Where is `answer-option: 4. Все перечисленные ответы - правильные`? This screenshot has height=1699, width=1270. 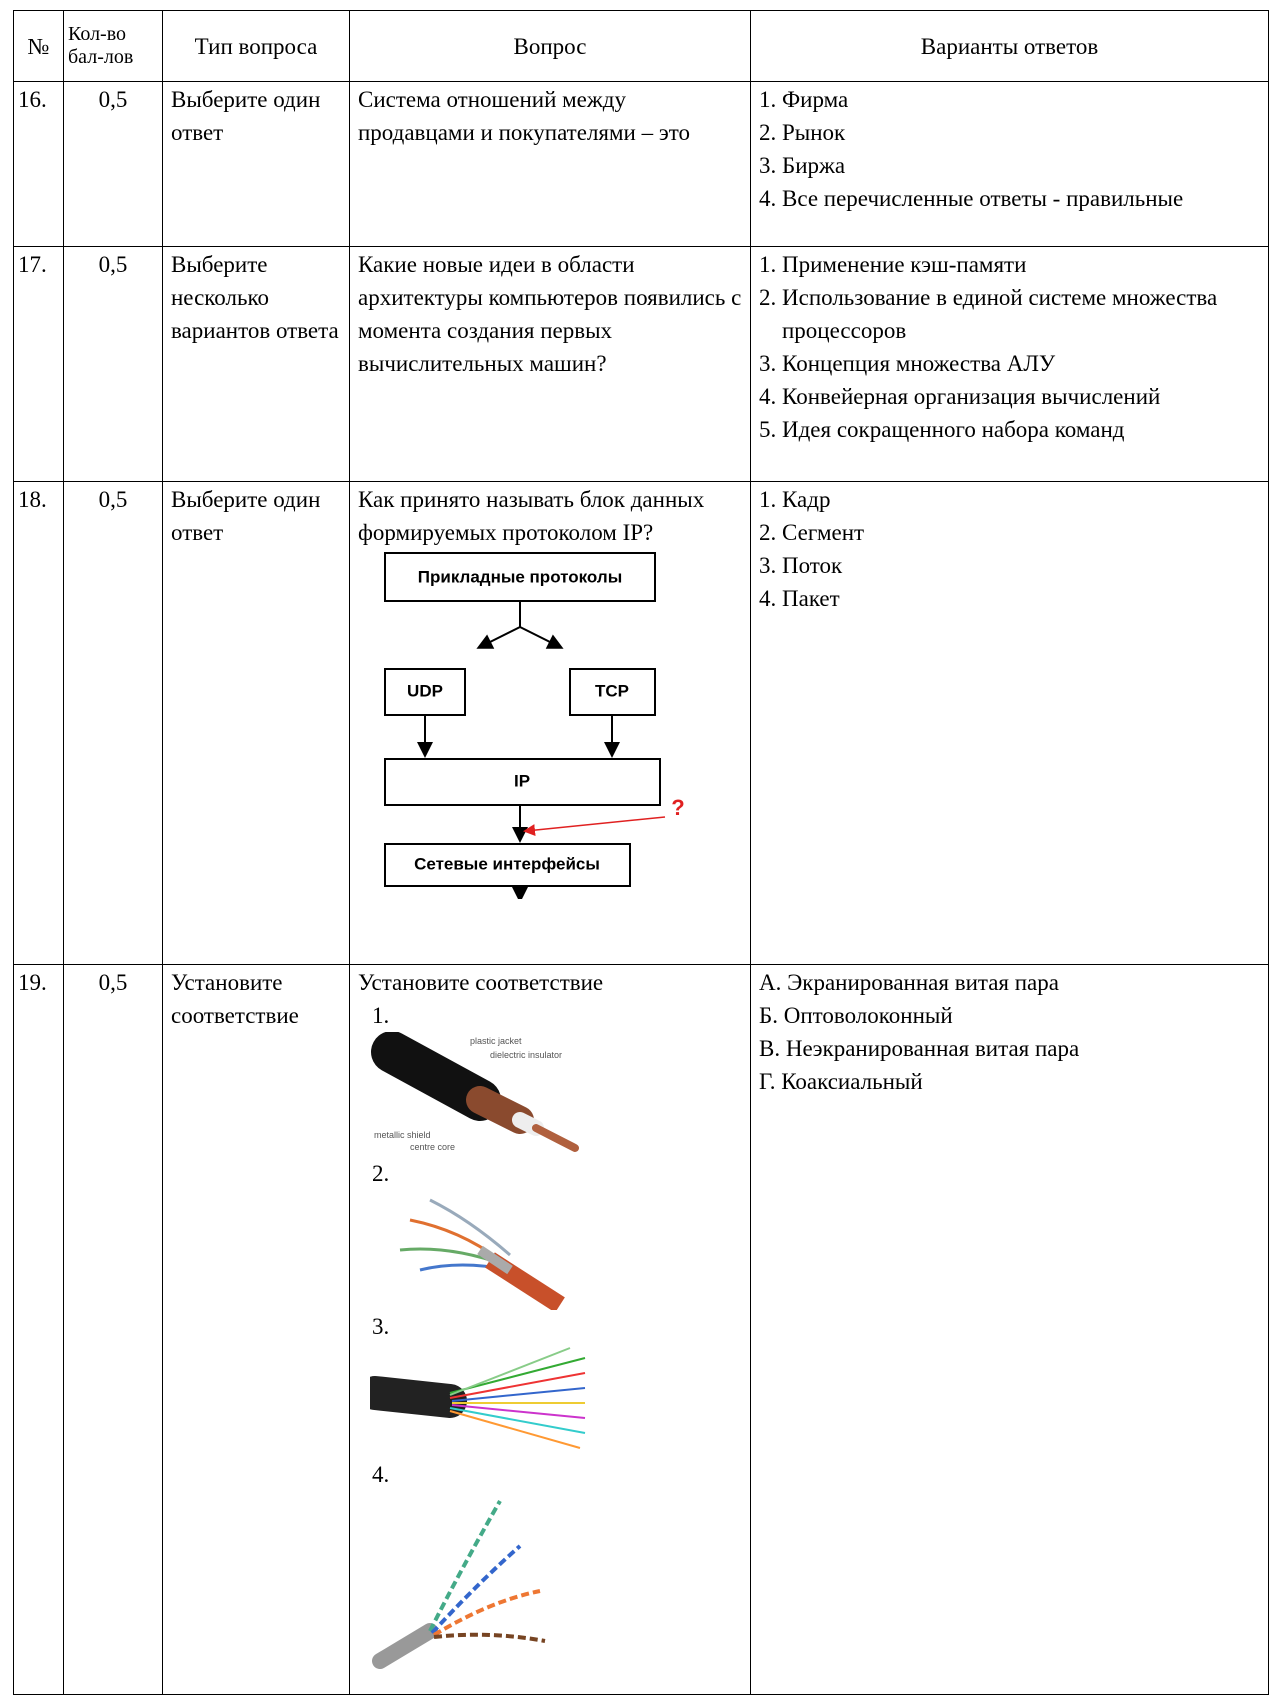 answer-option: 4. Все перечисленные ответы - правильные is located at coordinates (971, 198).